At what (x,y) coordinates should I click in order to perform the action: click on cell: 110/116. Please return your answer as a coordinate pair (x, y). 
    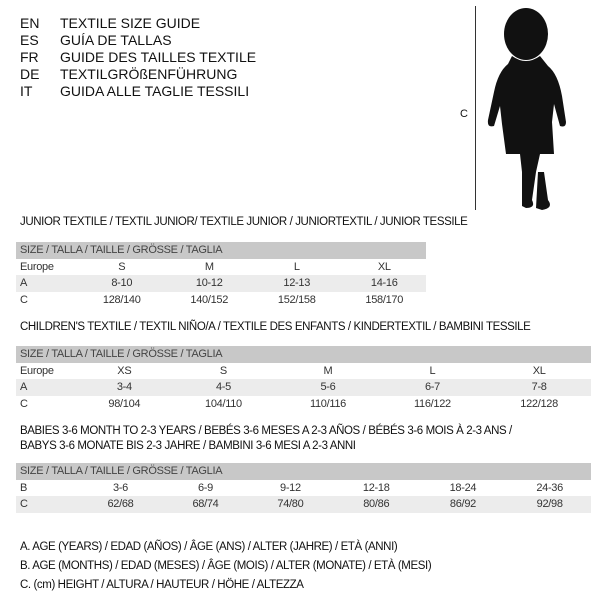
    Looking at the image, I should click on (327, 403).